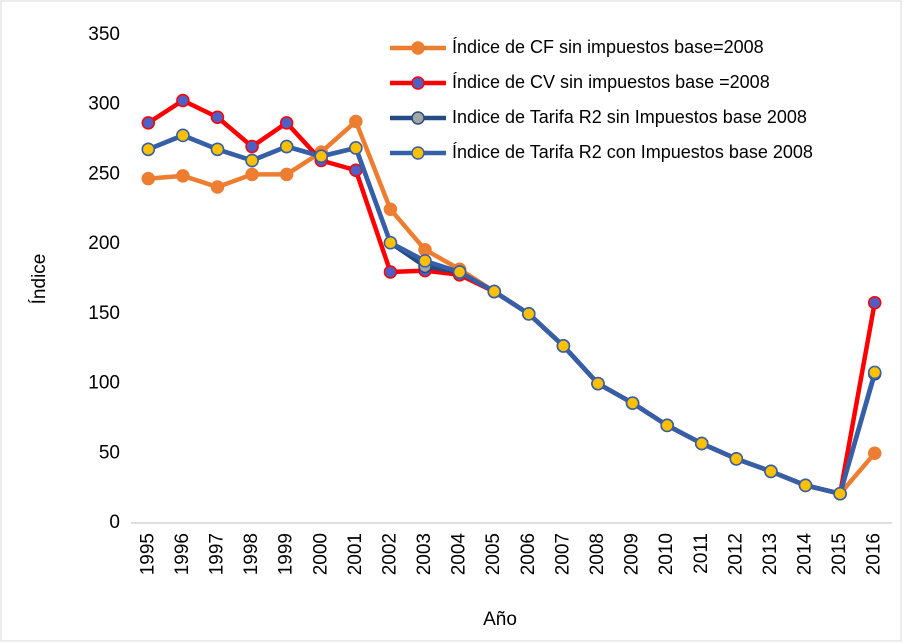 This screenshot has height=644, width=904. Describe the element at coordinates (701, 553) in the screenshot. I see `x-tick-label: 2011` at that location.